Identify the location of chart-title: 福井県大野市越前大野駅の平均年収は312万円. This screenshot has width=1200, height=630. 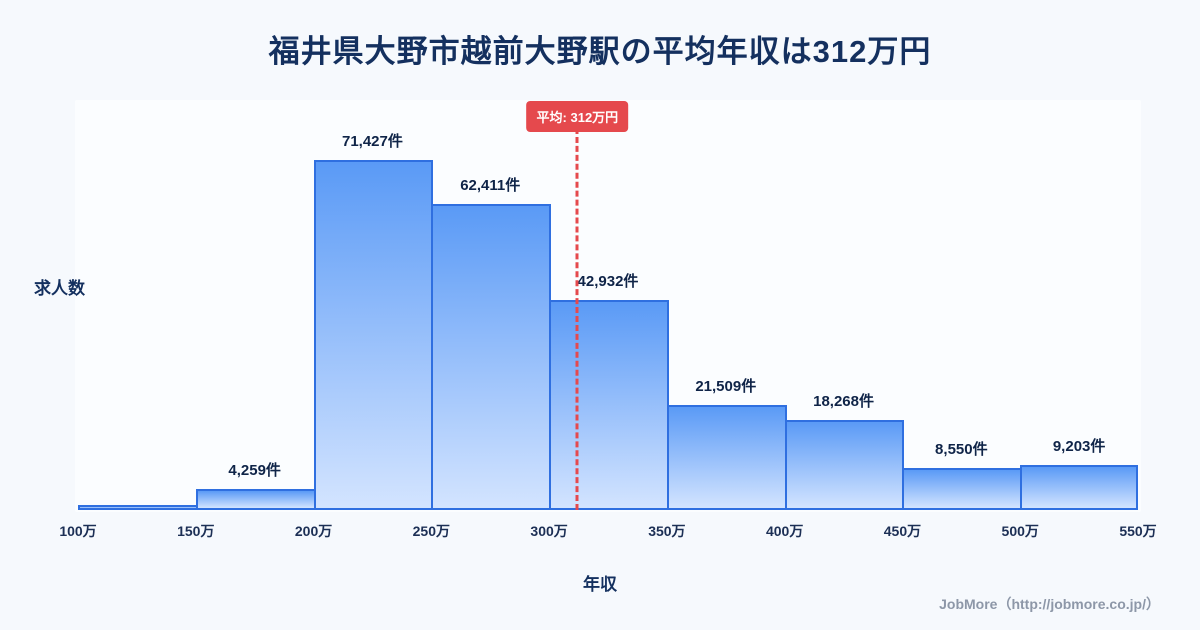
(600, 51).